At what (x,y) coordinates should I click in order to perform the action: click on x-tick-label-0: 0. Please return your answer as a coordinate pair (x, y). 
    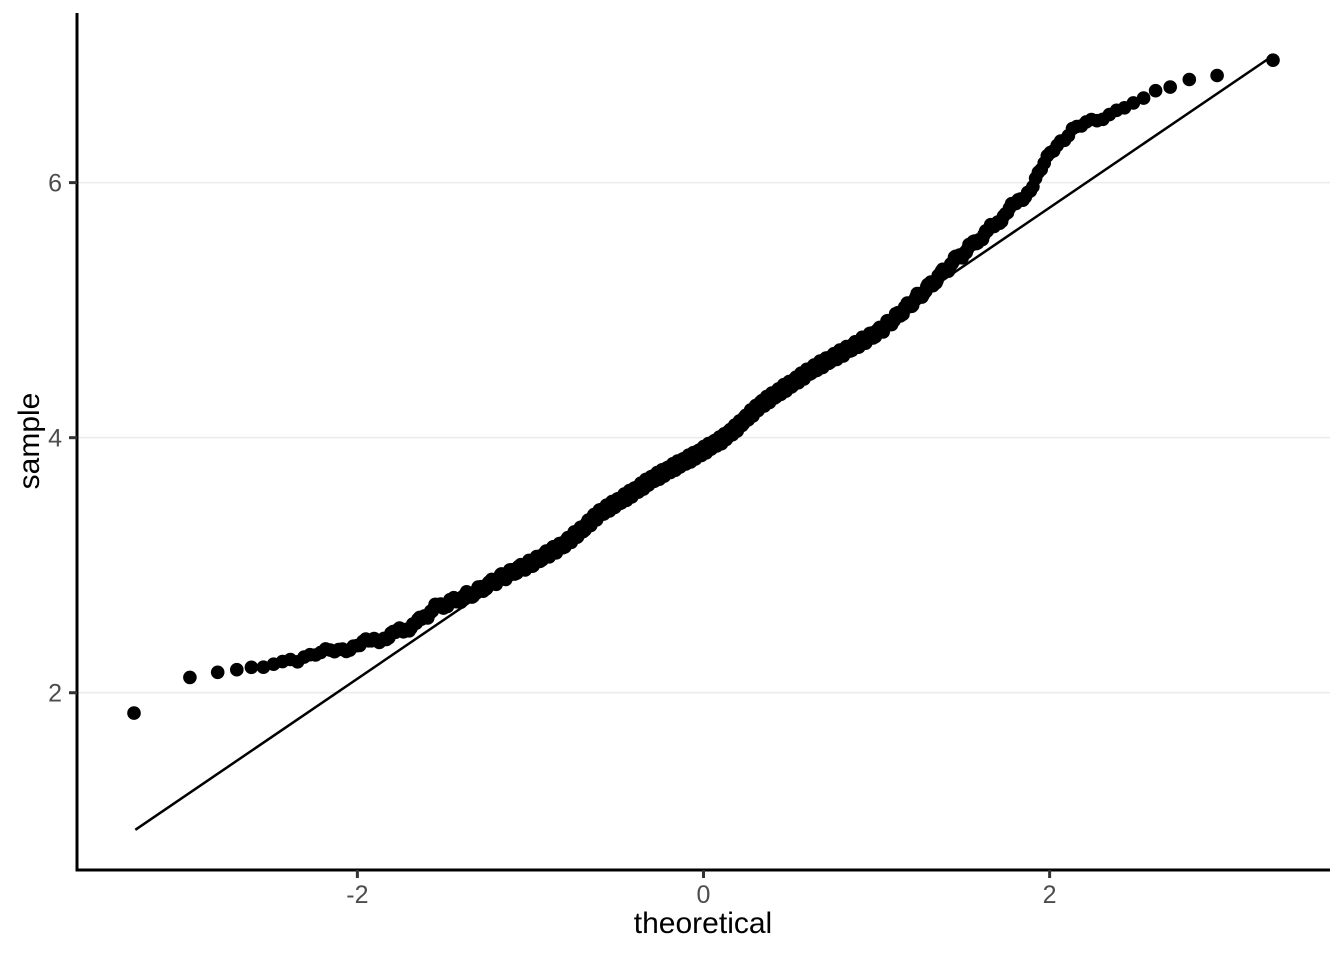
    Looking at the image, I should click on (704, 895).